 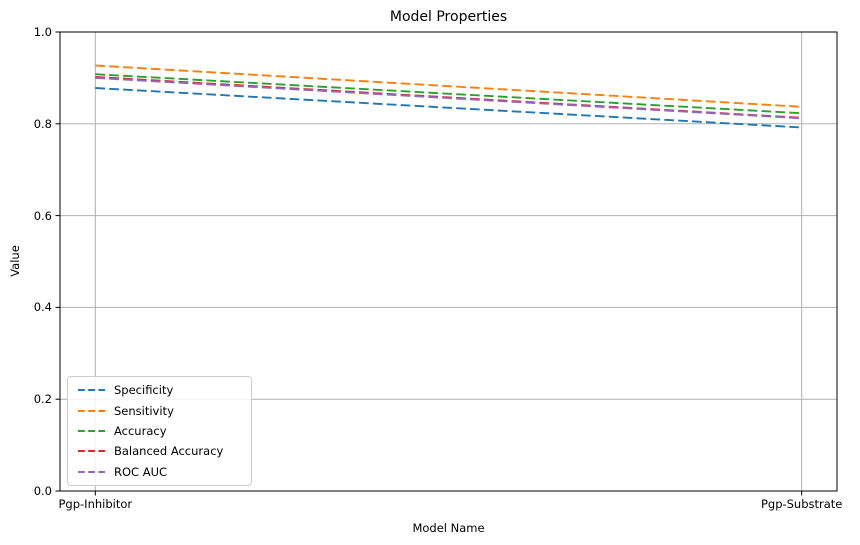 I want to click on series-line-specificity, so click(x=448, y=108).